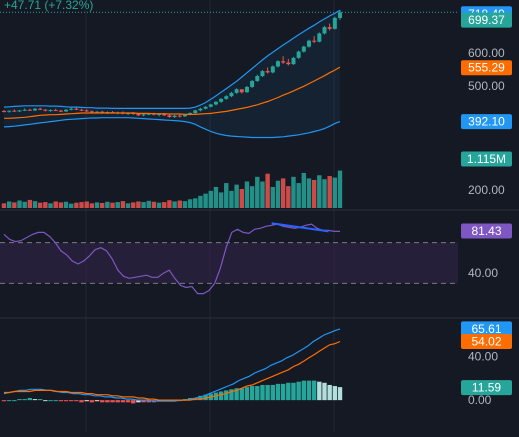 This screenshot has width=519, height=437. I want to click on rsi-line, so click(171, 259).